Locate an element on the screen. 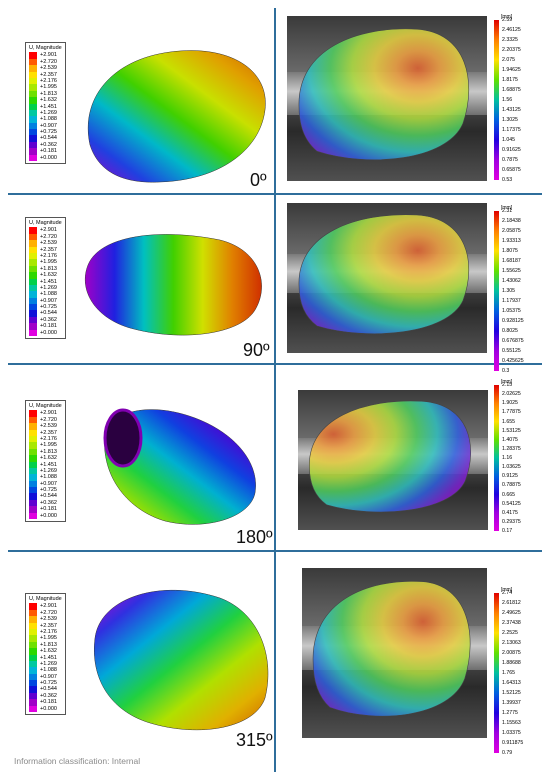  scale-tick-label: 1.15563 is located at coordinates (511, 723).